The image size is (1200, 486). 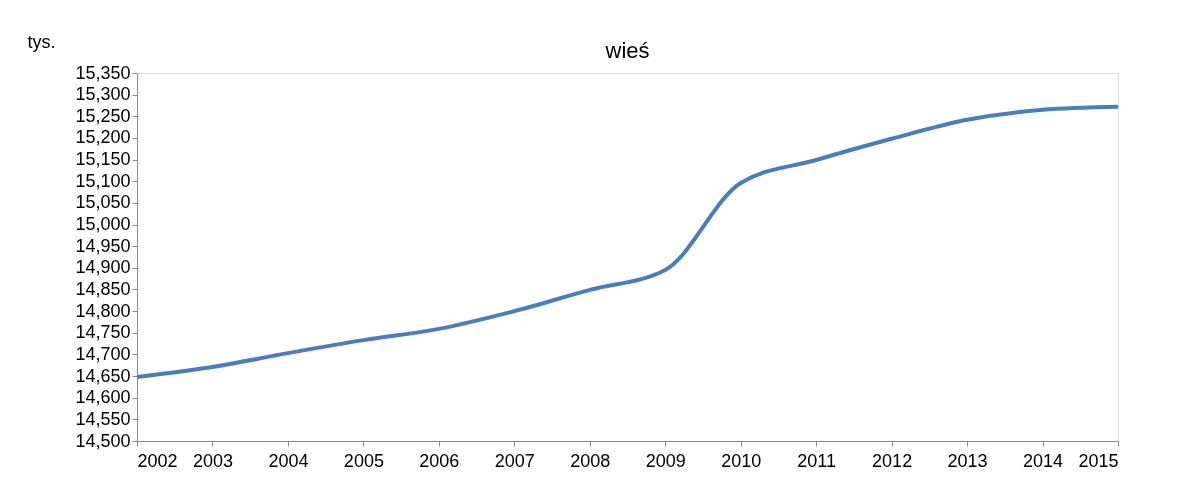 I want to click on x-tick-label: 2003, so click(x=212, y=460).